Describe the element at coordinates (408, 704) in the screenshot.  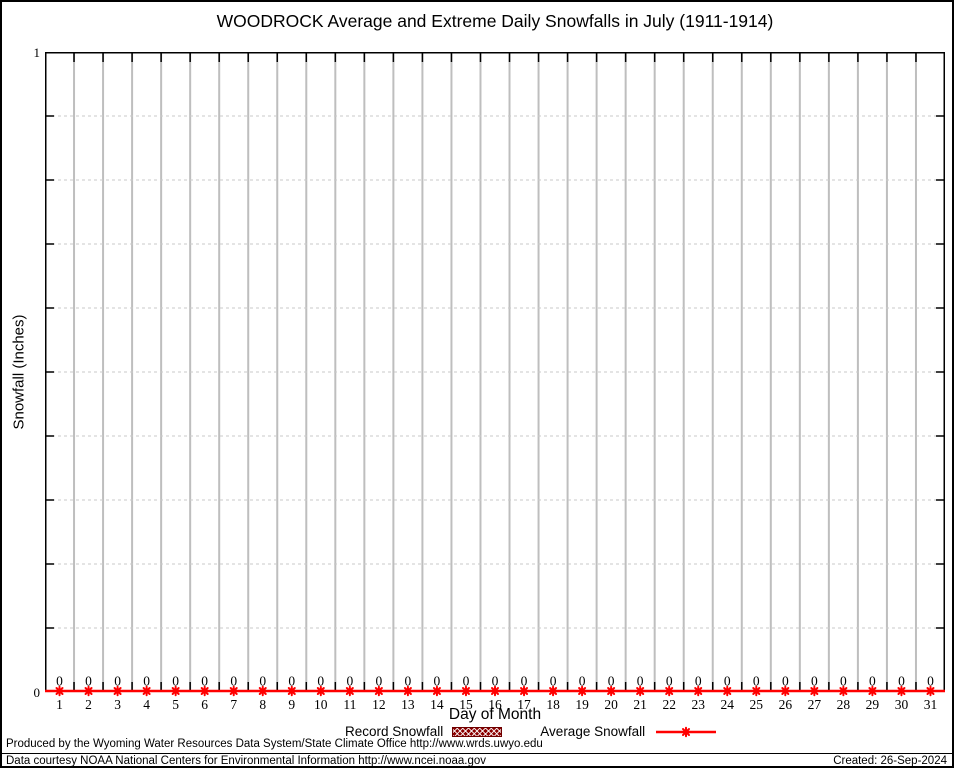
I see `x-tick-day-label: 13` at that location.